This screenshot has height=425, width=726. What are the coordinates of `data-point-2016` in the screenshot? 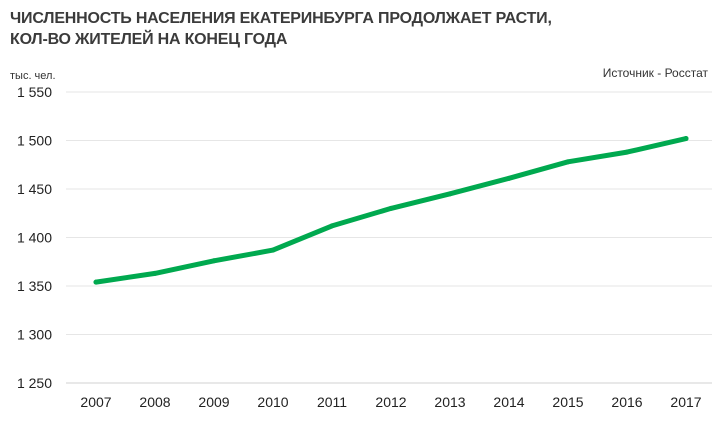 It's located at (627, 152).